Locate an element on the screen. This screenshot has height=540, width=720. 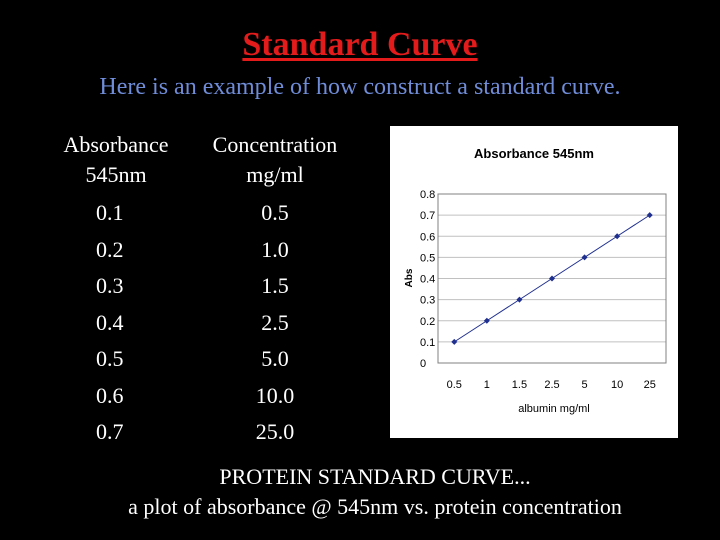
y-tick-label: 0.4 is located at coordinates (427, 280).